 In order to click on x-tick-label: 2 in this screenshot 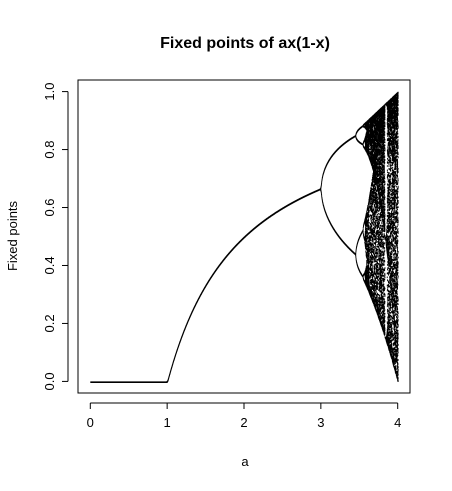, I will do `click(243, 422)`.